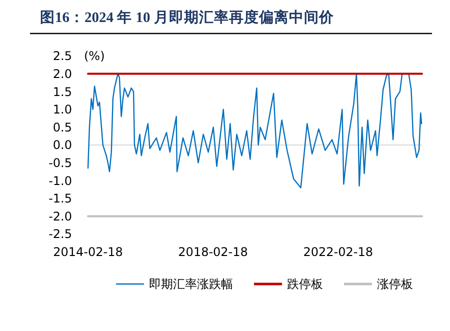 Image resolution: width=450 pixels, height=331 pixels. I want to click on x-tick-label: 2014-02-18, so click(88, 252).